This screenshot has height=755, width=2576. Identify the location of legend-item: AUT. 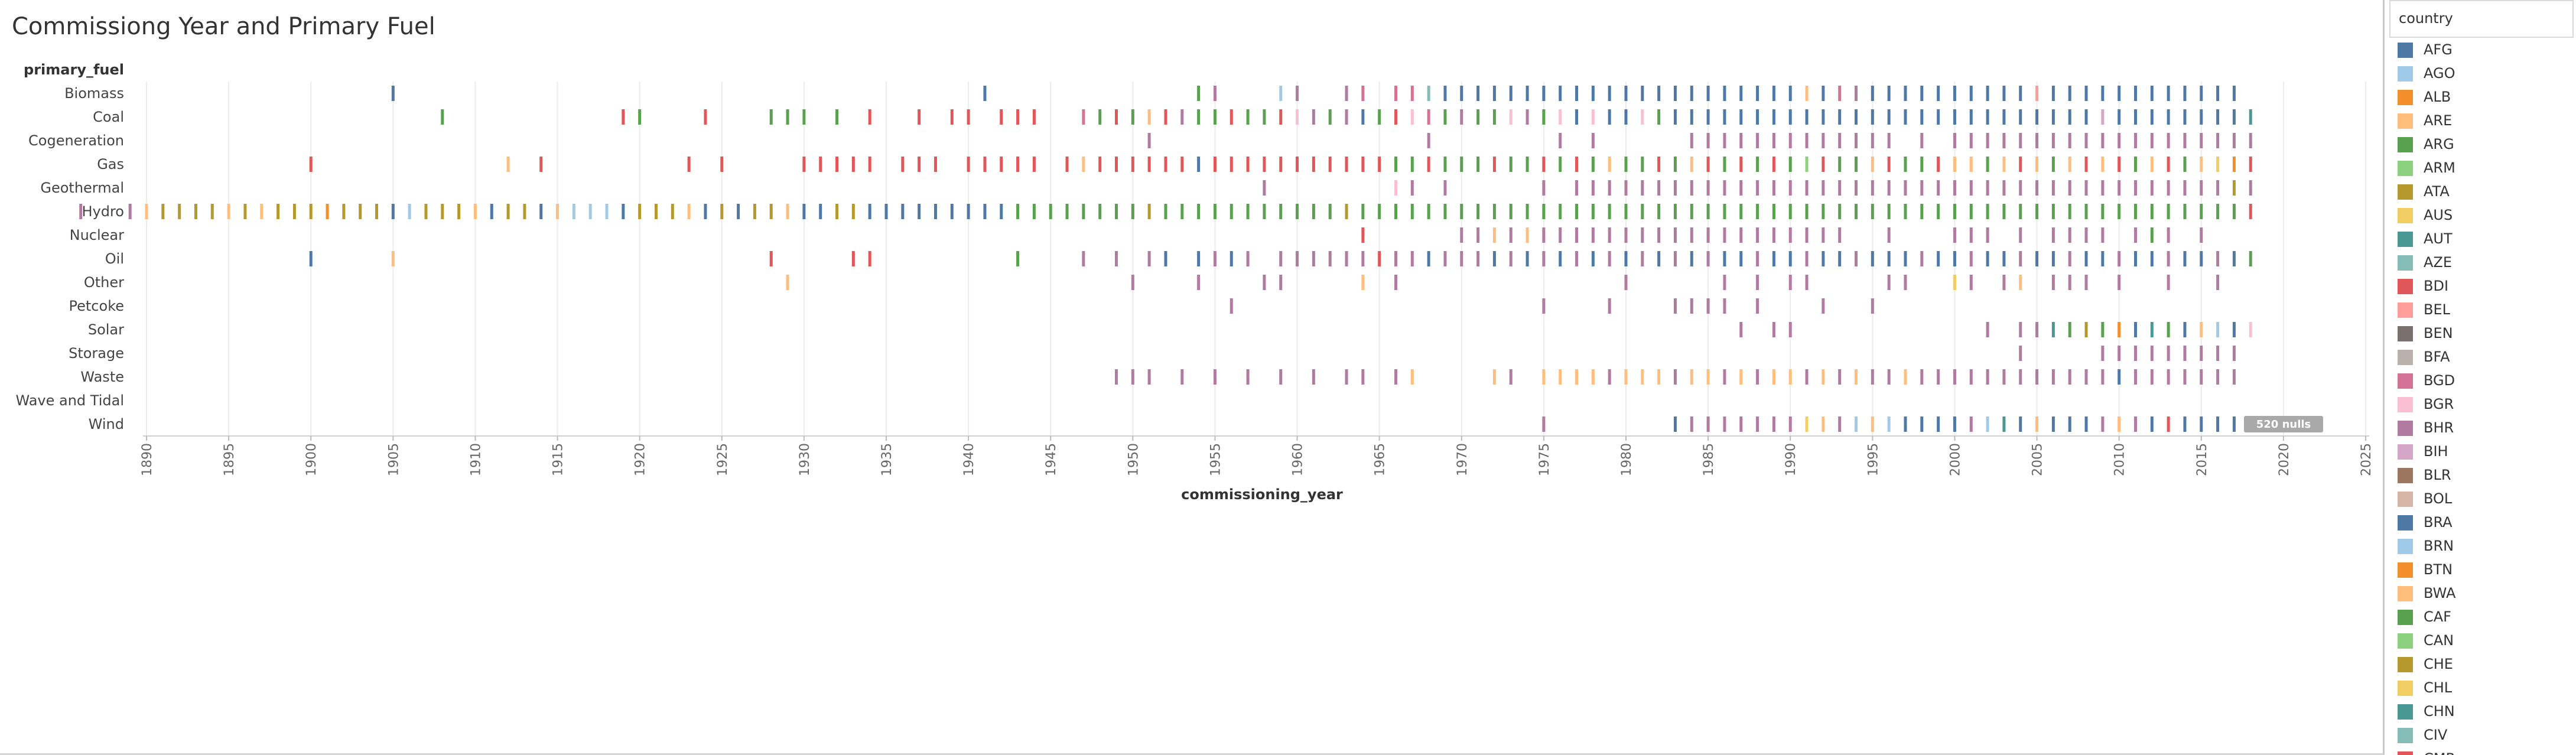
(2483, 238).